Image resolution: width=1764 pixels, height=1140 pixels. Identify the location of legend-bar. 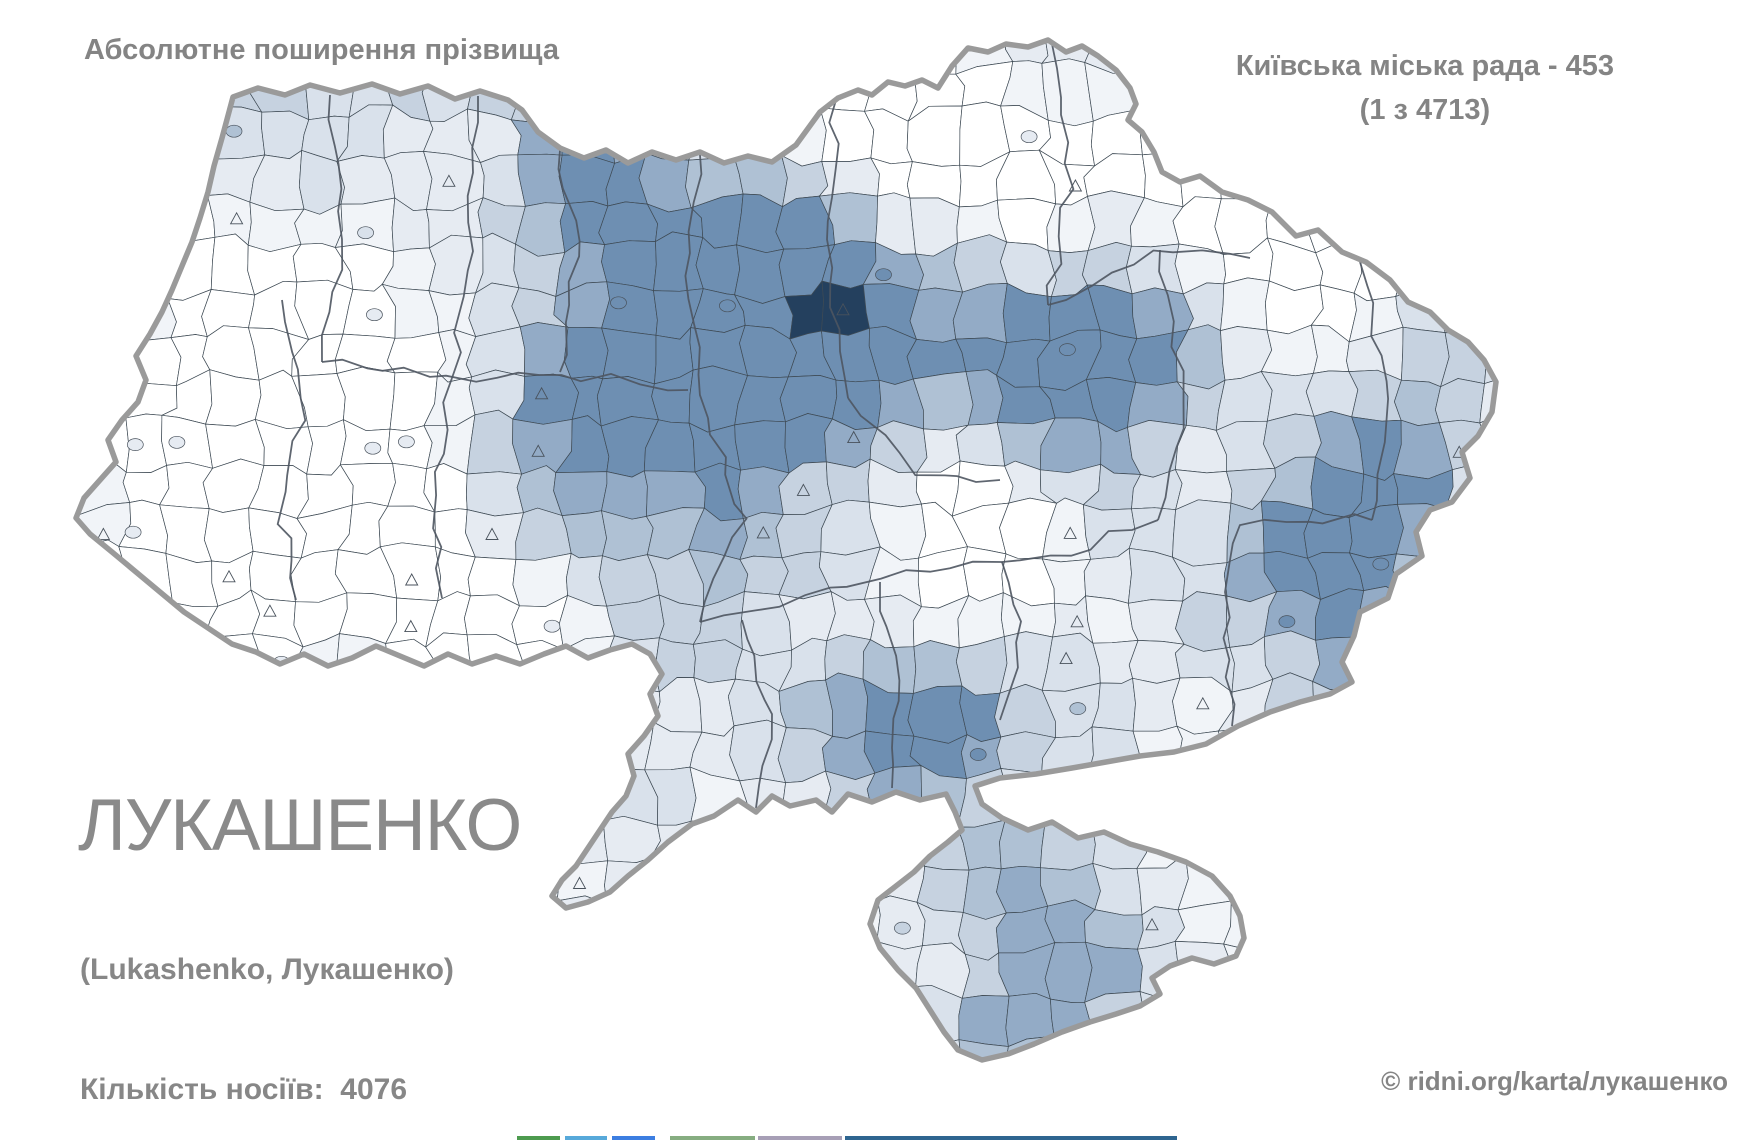
(1011, 1138).